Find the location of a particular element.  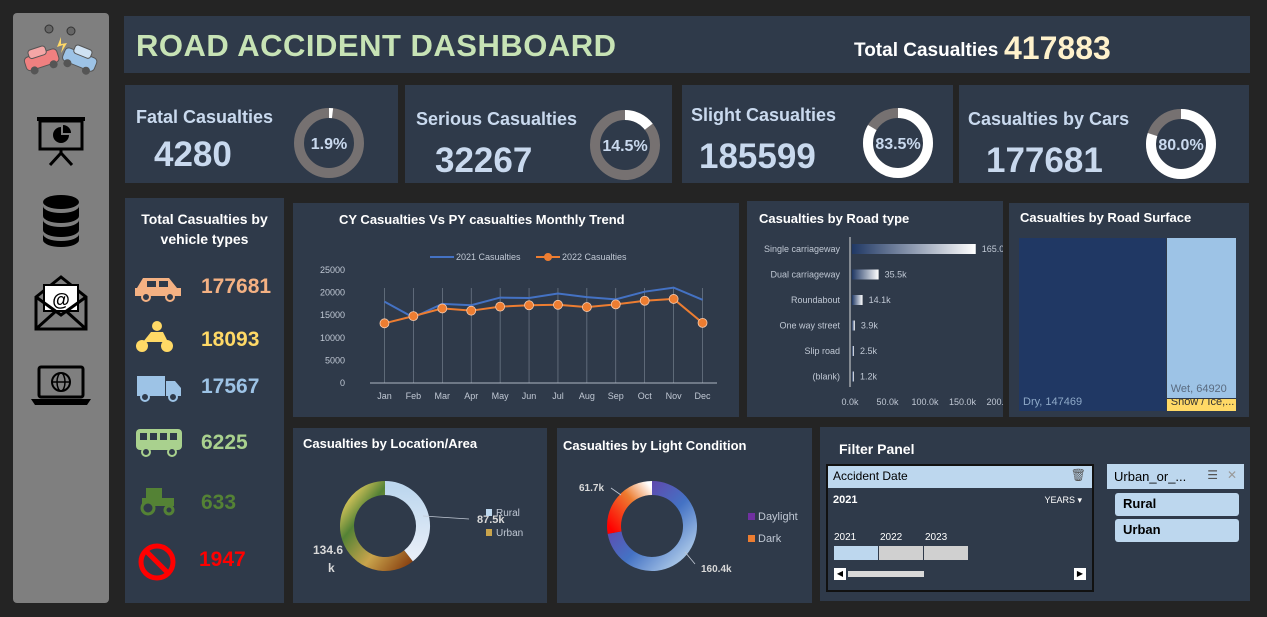

tractor-icon is located at coordinates (157, 502).